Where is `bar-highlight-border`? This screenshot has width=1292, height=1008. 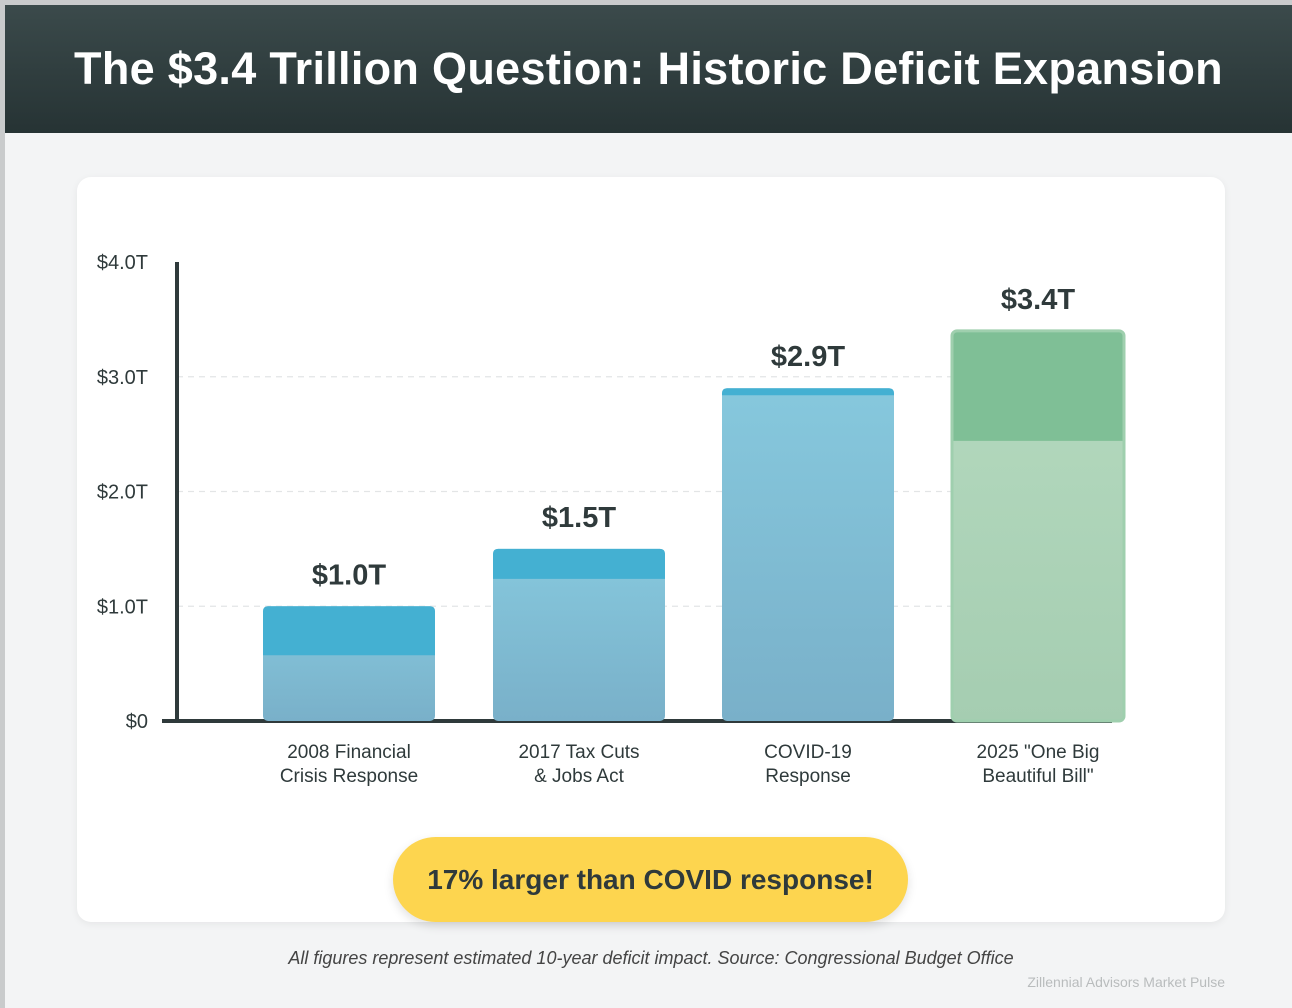
bar-highlight-border is located at coordinates (1038, 526).